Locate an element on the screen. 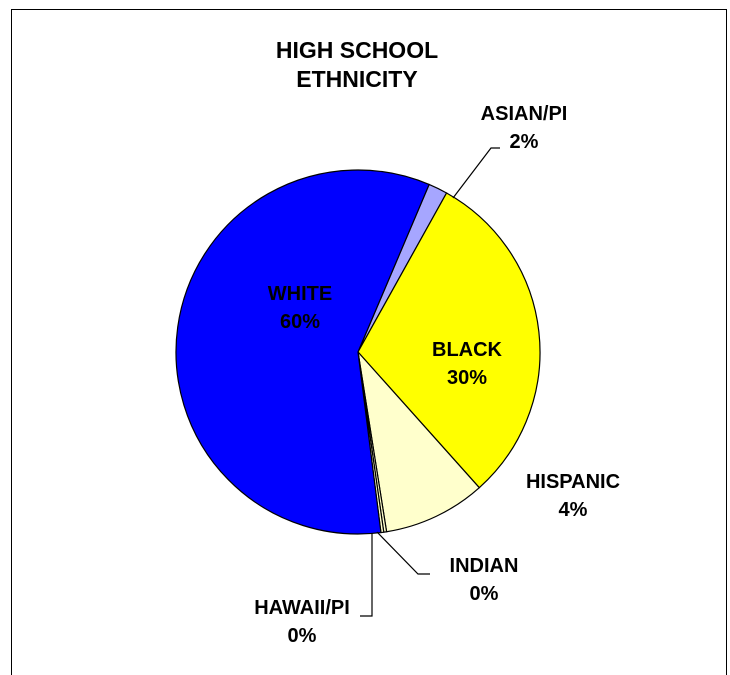 The image size is (730, 675). label-indian-name: INDIAN is located at coordinates (484, 566).